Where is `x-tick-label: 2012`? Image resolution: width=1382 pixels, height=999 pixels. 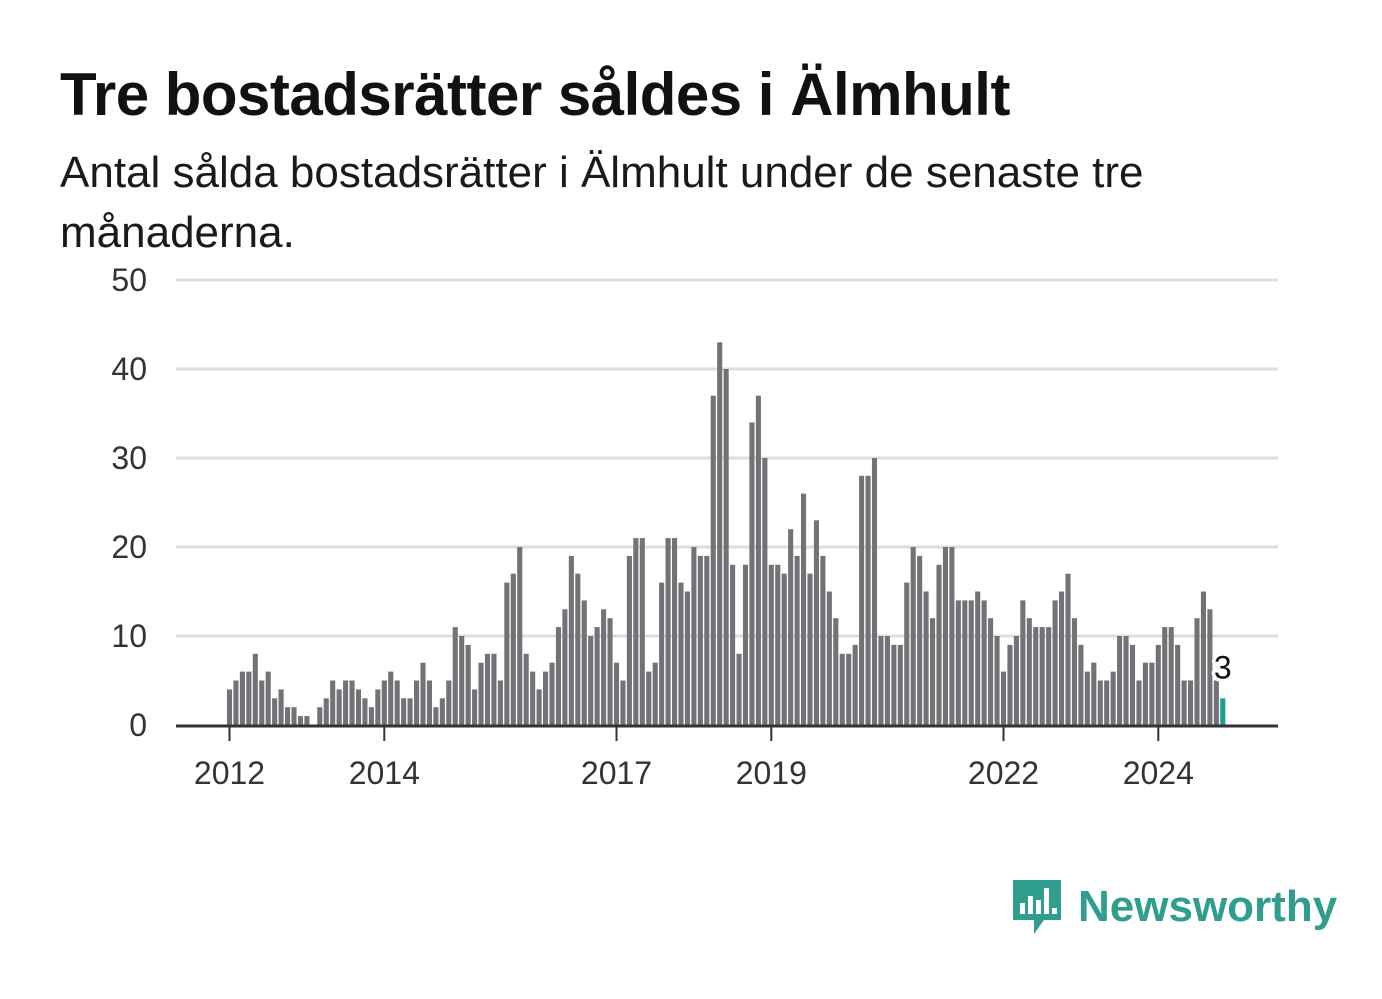 x-tick-label: 2012 is located at coordinates (229, 773).